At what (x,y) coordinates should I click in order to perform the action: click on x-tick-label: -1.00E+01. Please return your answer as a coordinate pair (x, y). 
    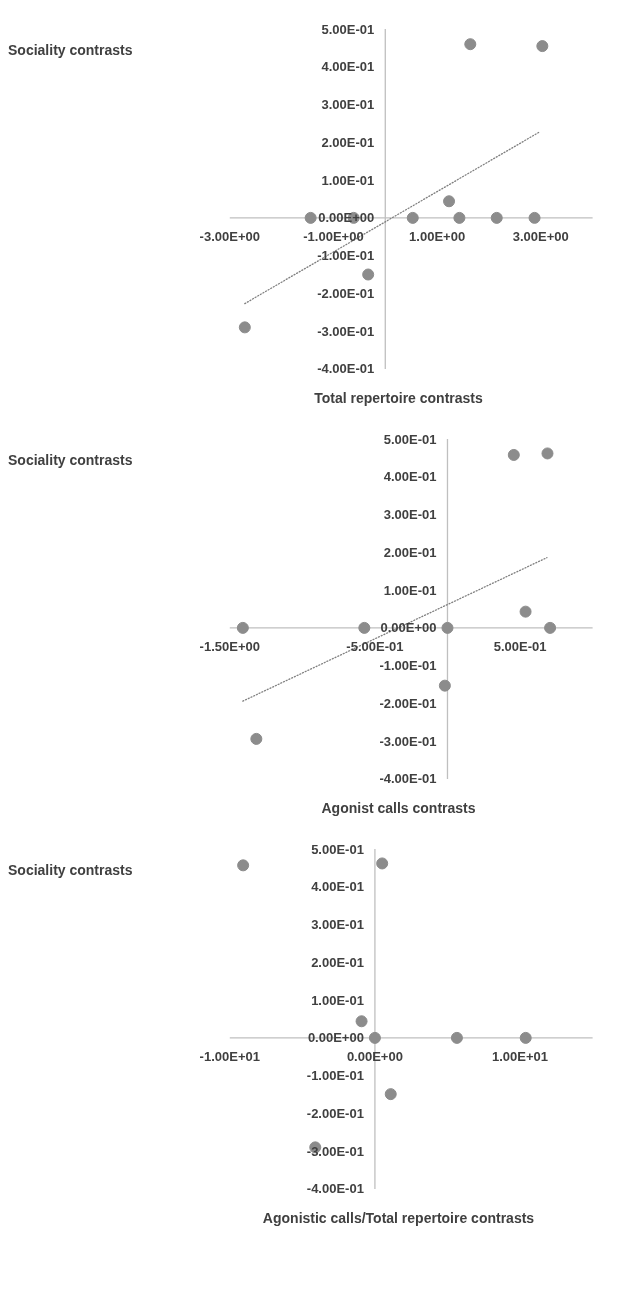
    Looking at the image, I should click on (229, 1056).